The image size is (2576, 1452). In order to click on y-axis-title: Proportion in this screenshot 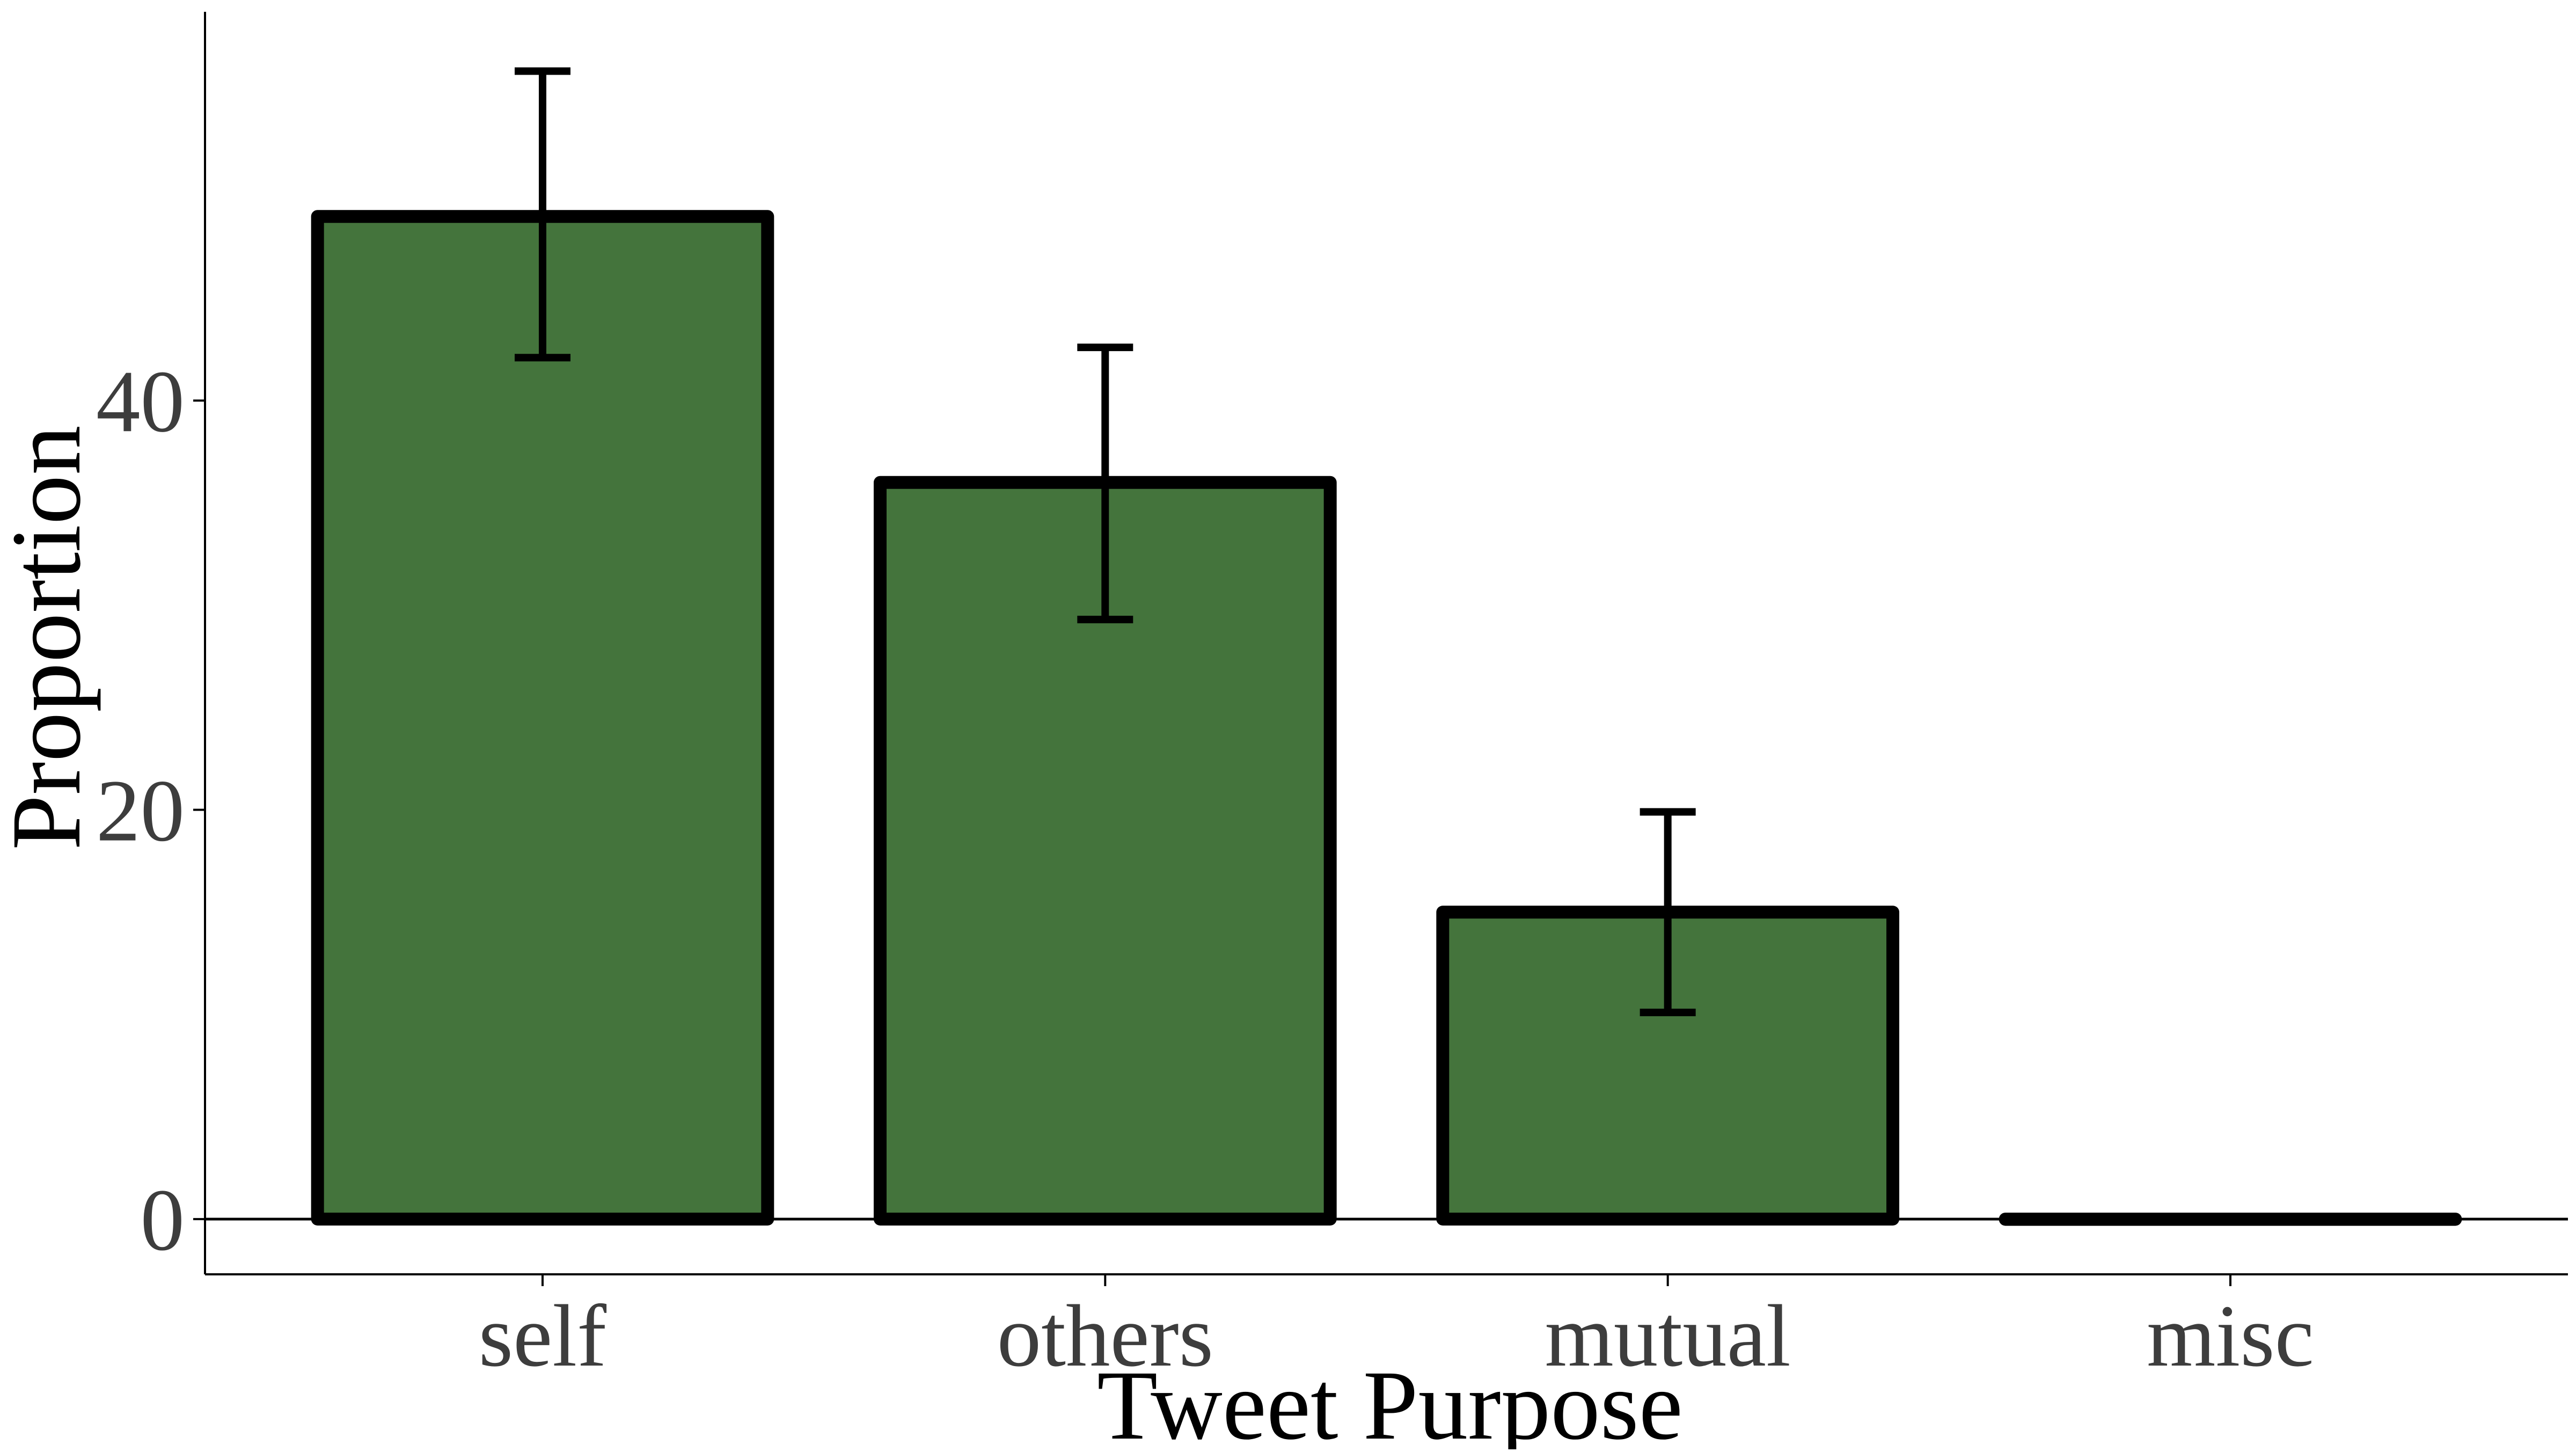, I will do `click(50, 637)`.